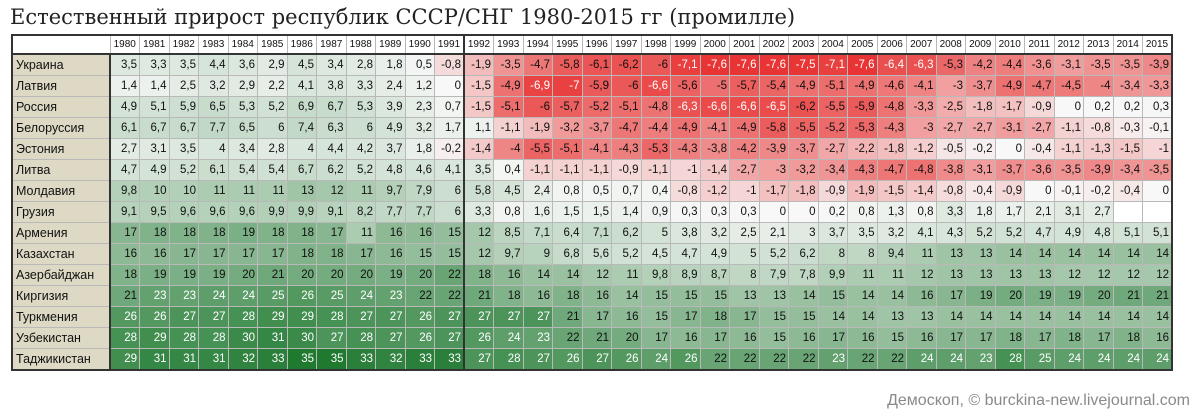  What do you see at coordinates (1068, 44) in the screenshot?
I see `year-header: 2012` at bounding box center [1068, 44].